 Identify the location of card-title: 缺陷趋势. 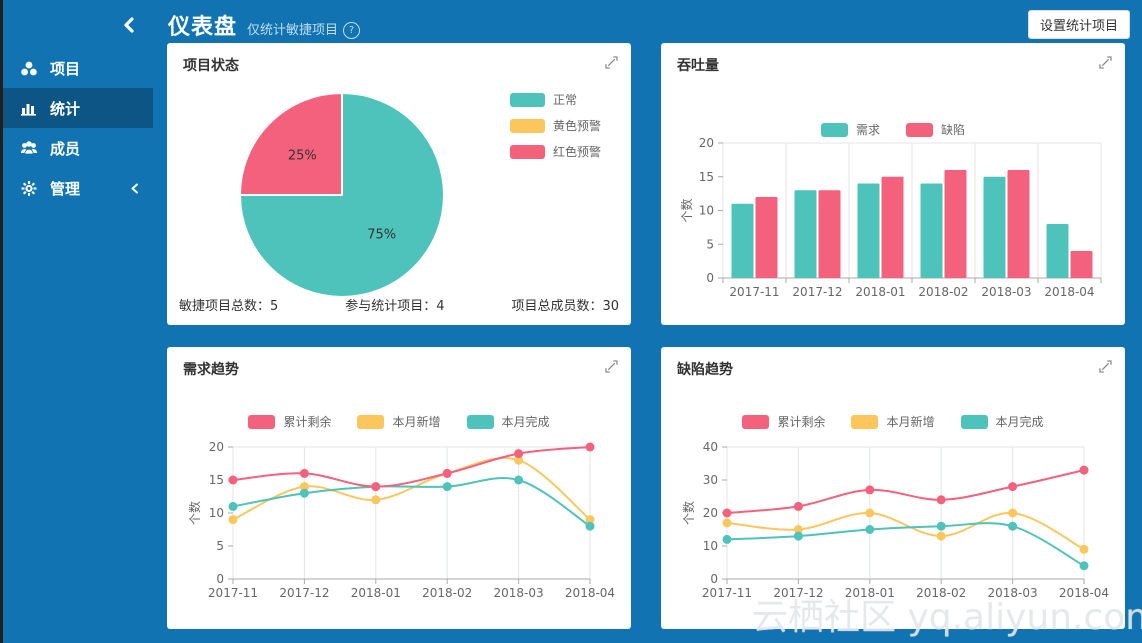
(705, 370).